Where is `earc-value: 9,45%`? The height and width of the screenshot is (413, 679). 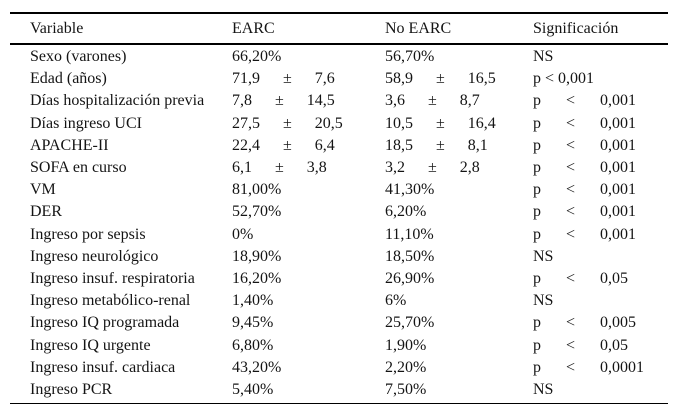 earc-value: 9,45% is located at coordinates (253, 323).